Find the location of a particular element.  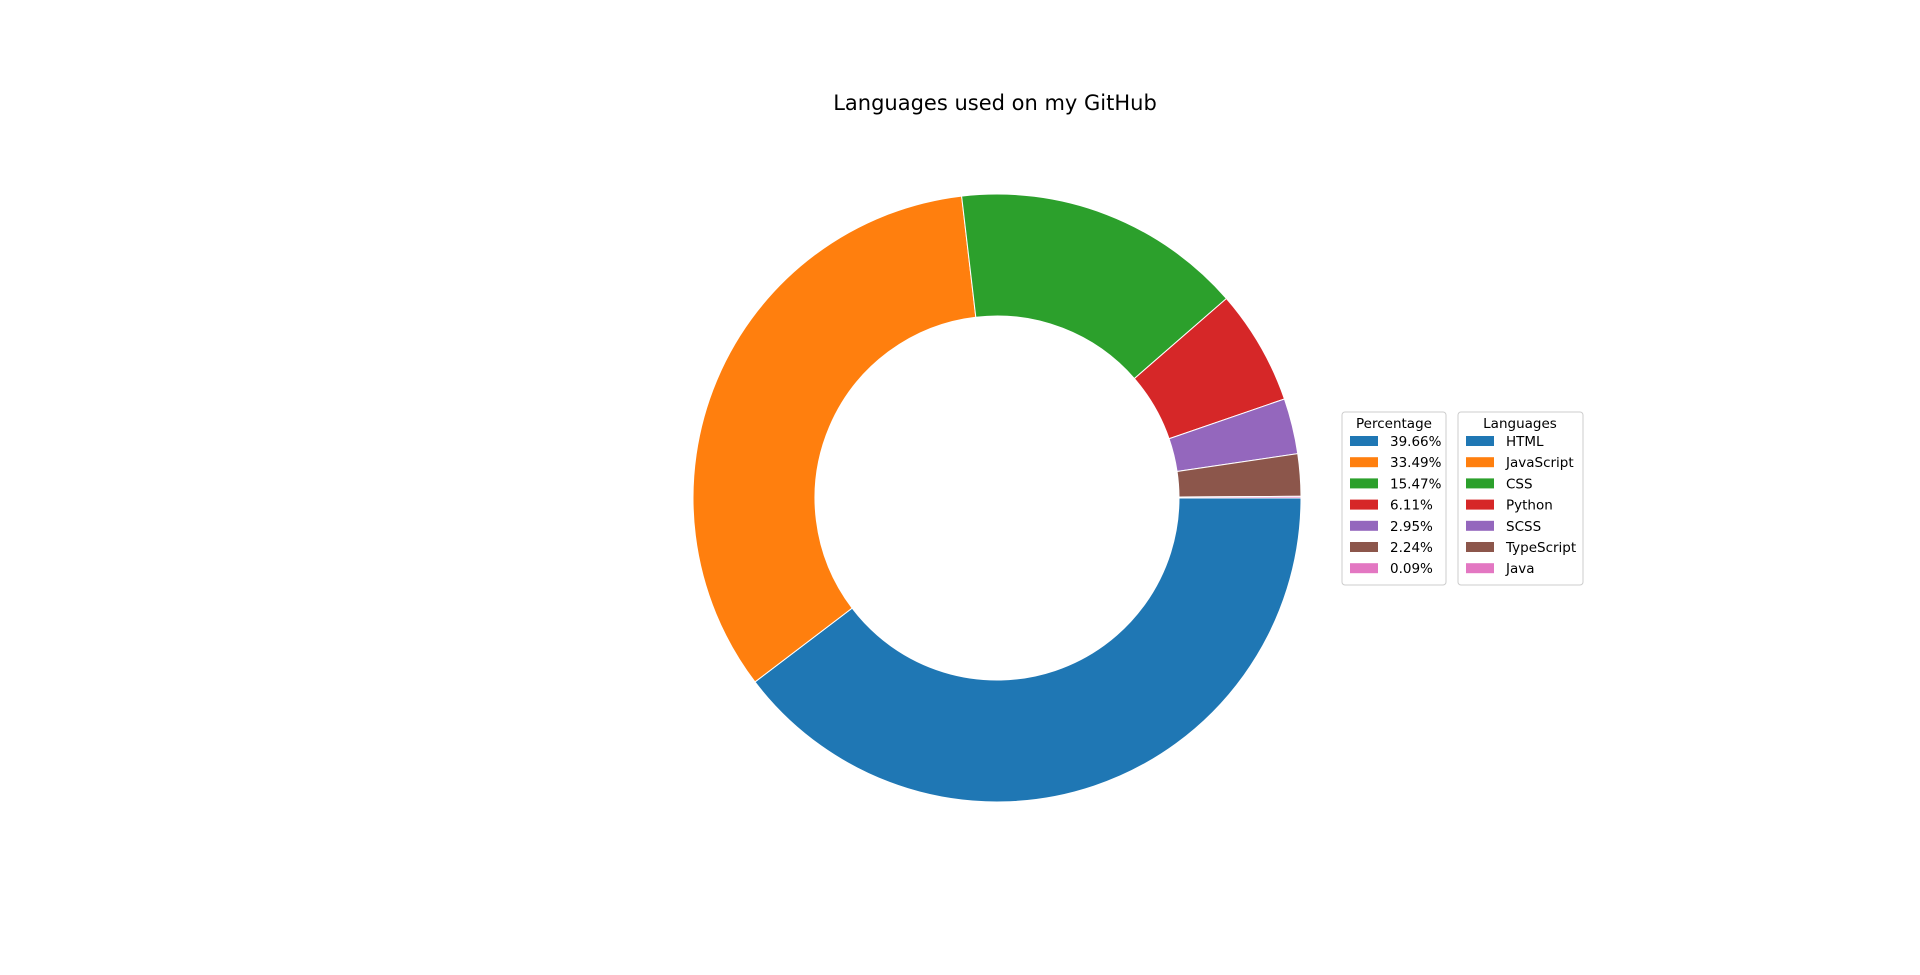

legend-languages-items-label: Java is located at coordinates (1520, 569).